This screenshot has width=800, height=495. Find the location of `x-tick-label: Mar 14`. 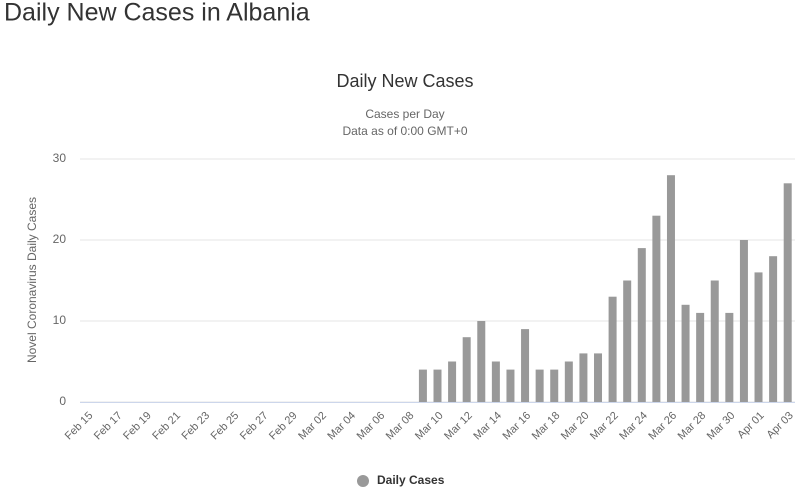

x-tick-label: Mar 14 is located at coordinates (487, 426).